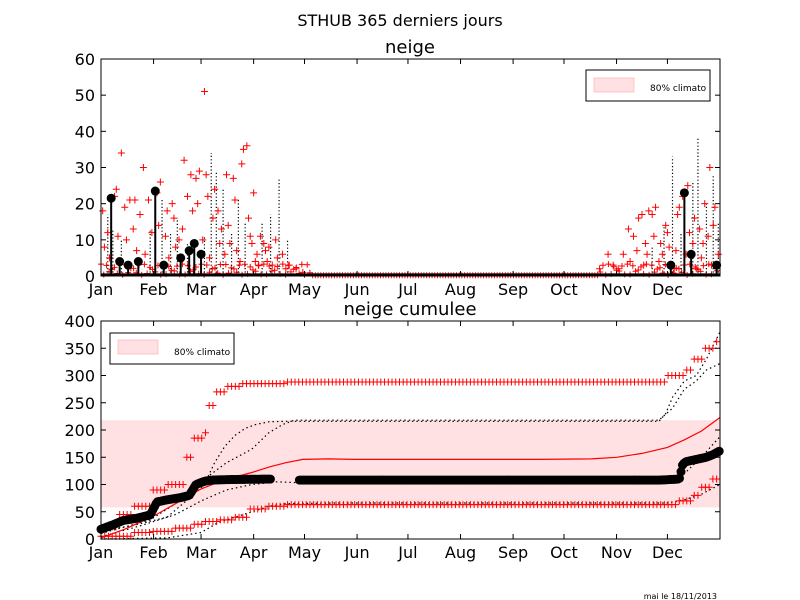 The image size is (800, 600). Describe the element at coordinates (79, 348) in the screenshot. I see `snow-cumul-ytick-label: 350` at that location.